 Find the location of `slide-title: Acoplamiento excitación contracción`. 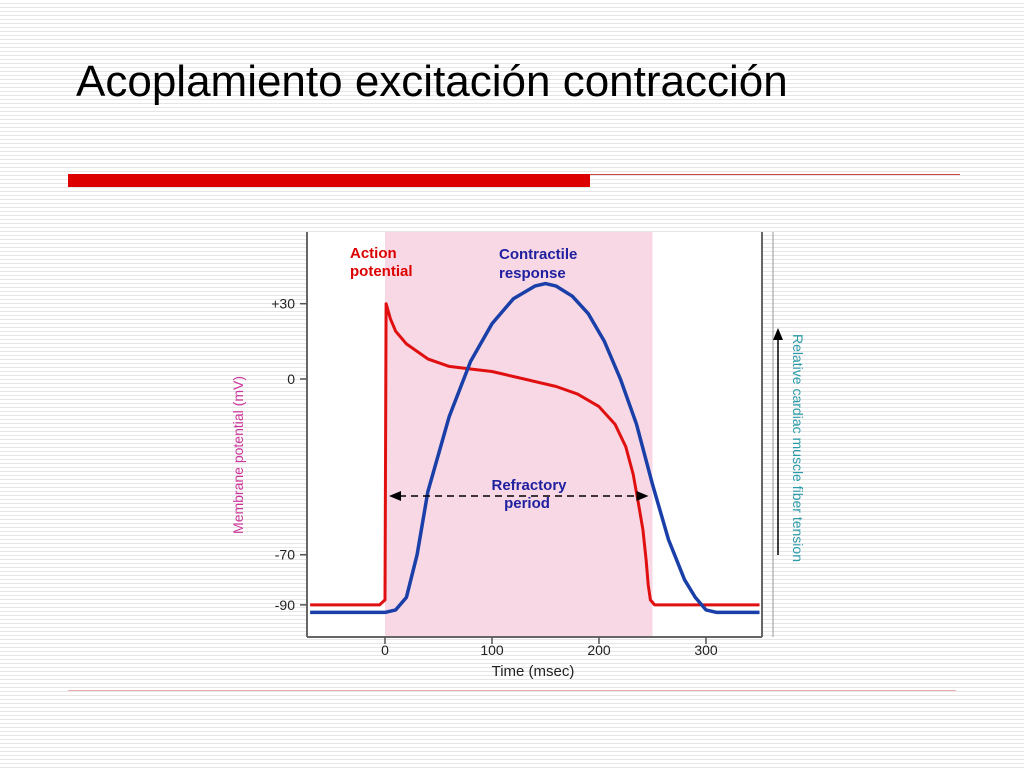

slide-title: Acoplamiento excitación contracción is located at coordinates (432, 81).